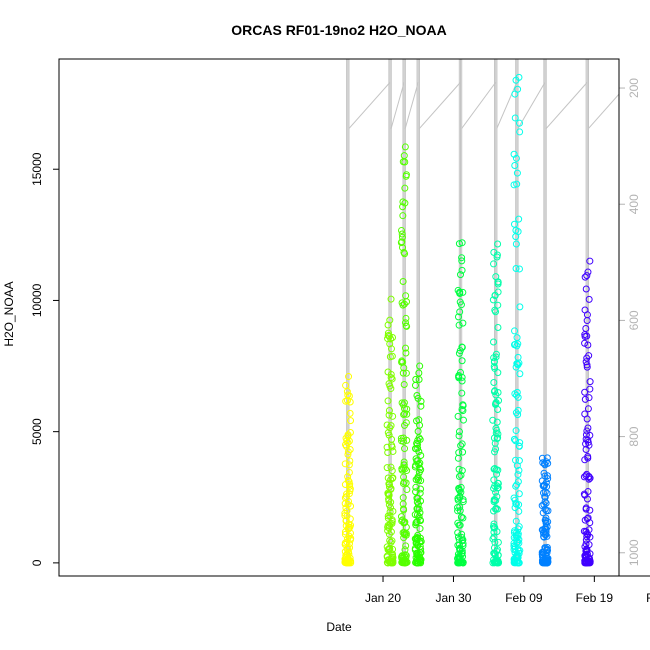 The image size is (650, 650). What do you see at coordinates (517, 320) in the screenshot?
I see `series-RF07` at bounding box center [517, 320].